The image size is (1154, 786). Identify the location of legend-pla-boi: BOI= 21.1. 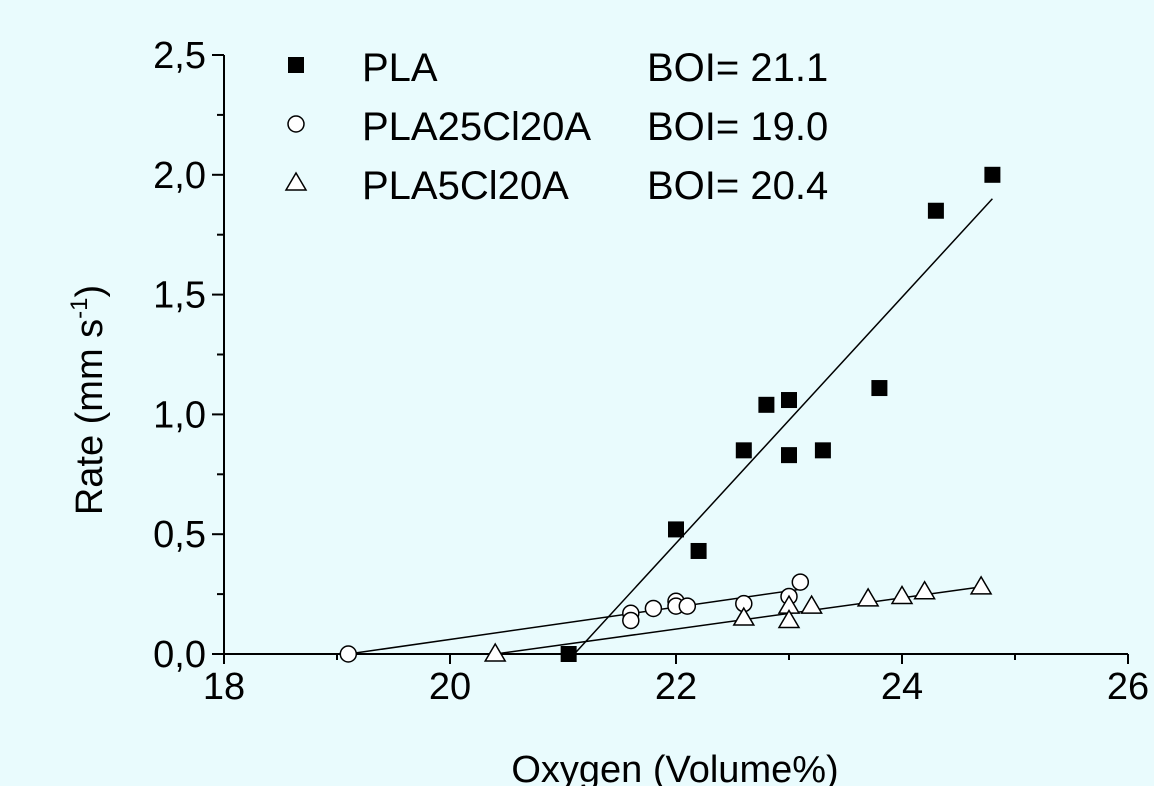
(737, 68).